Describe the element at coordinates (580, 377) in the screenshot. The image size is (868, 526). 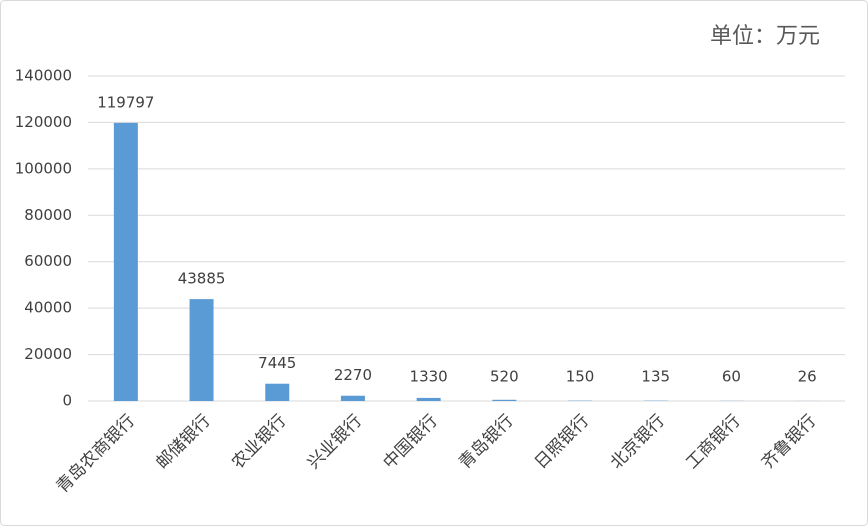
I see `data-label: 150` at that location.